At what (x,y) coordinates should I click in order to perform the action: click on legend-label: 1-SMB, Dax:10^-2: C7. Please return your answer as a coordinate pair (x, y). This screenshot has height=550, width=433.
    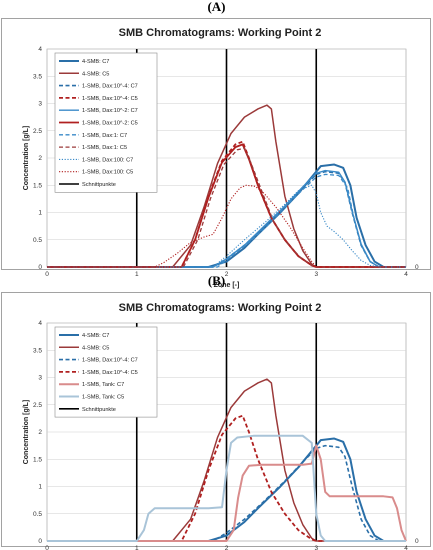
    Looking at the image, I should click on (110, 111).